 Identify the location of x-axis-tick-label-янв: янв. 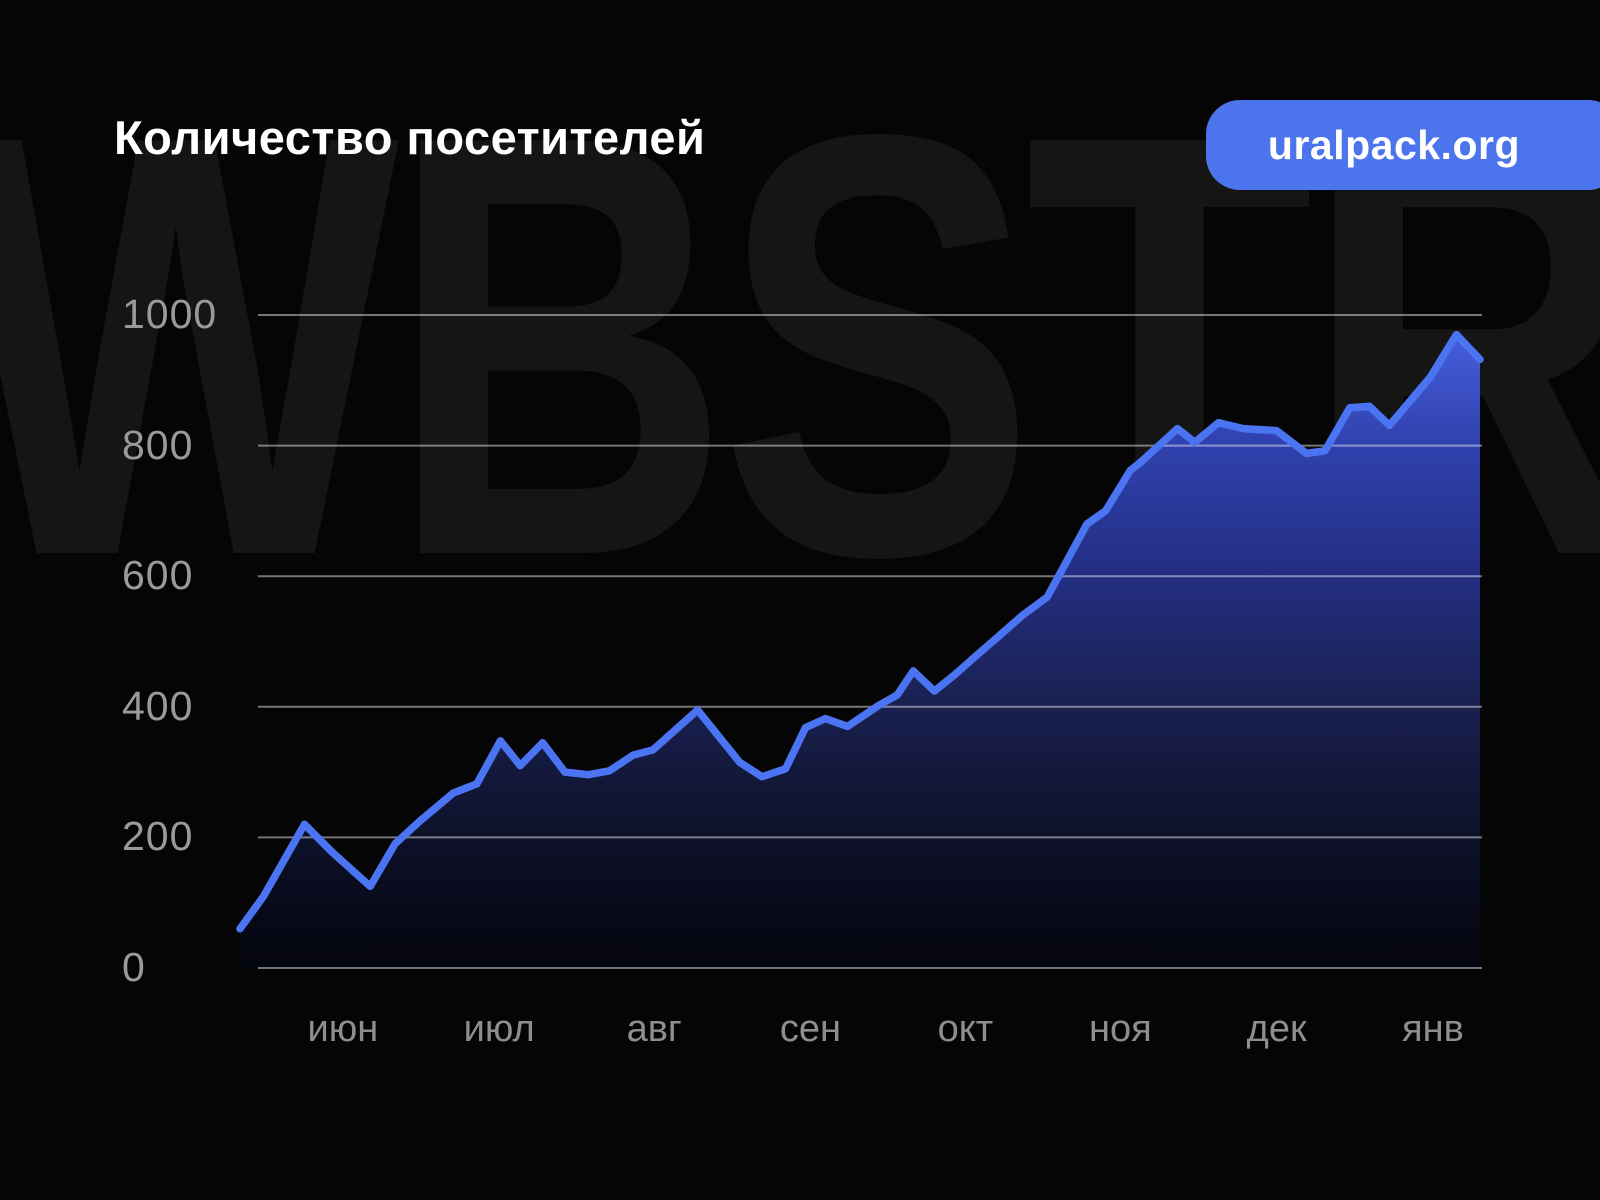
(1433, 1029).